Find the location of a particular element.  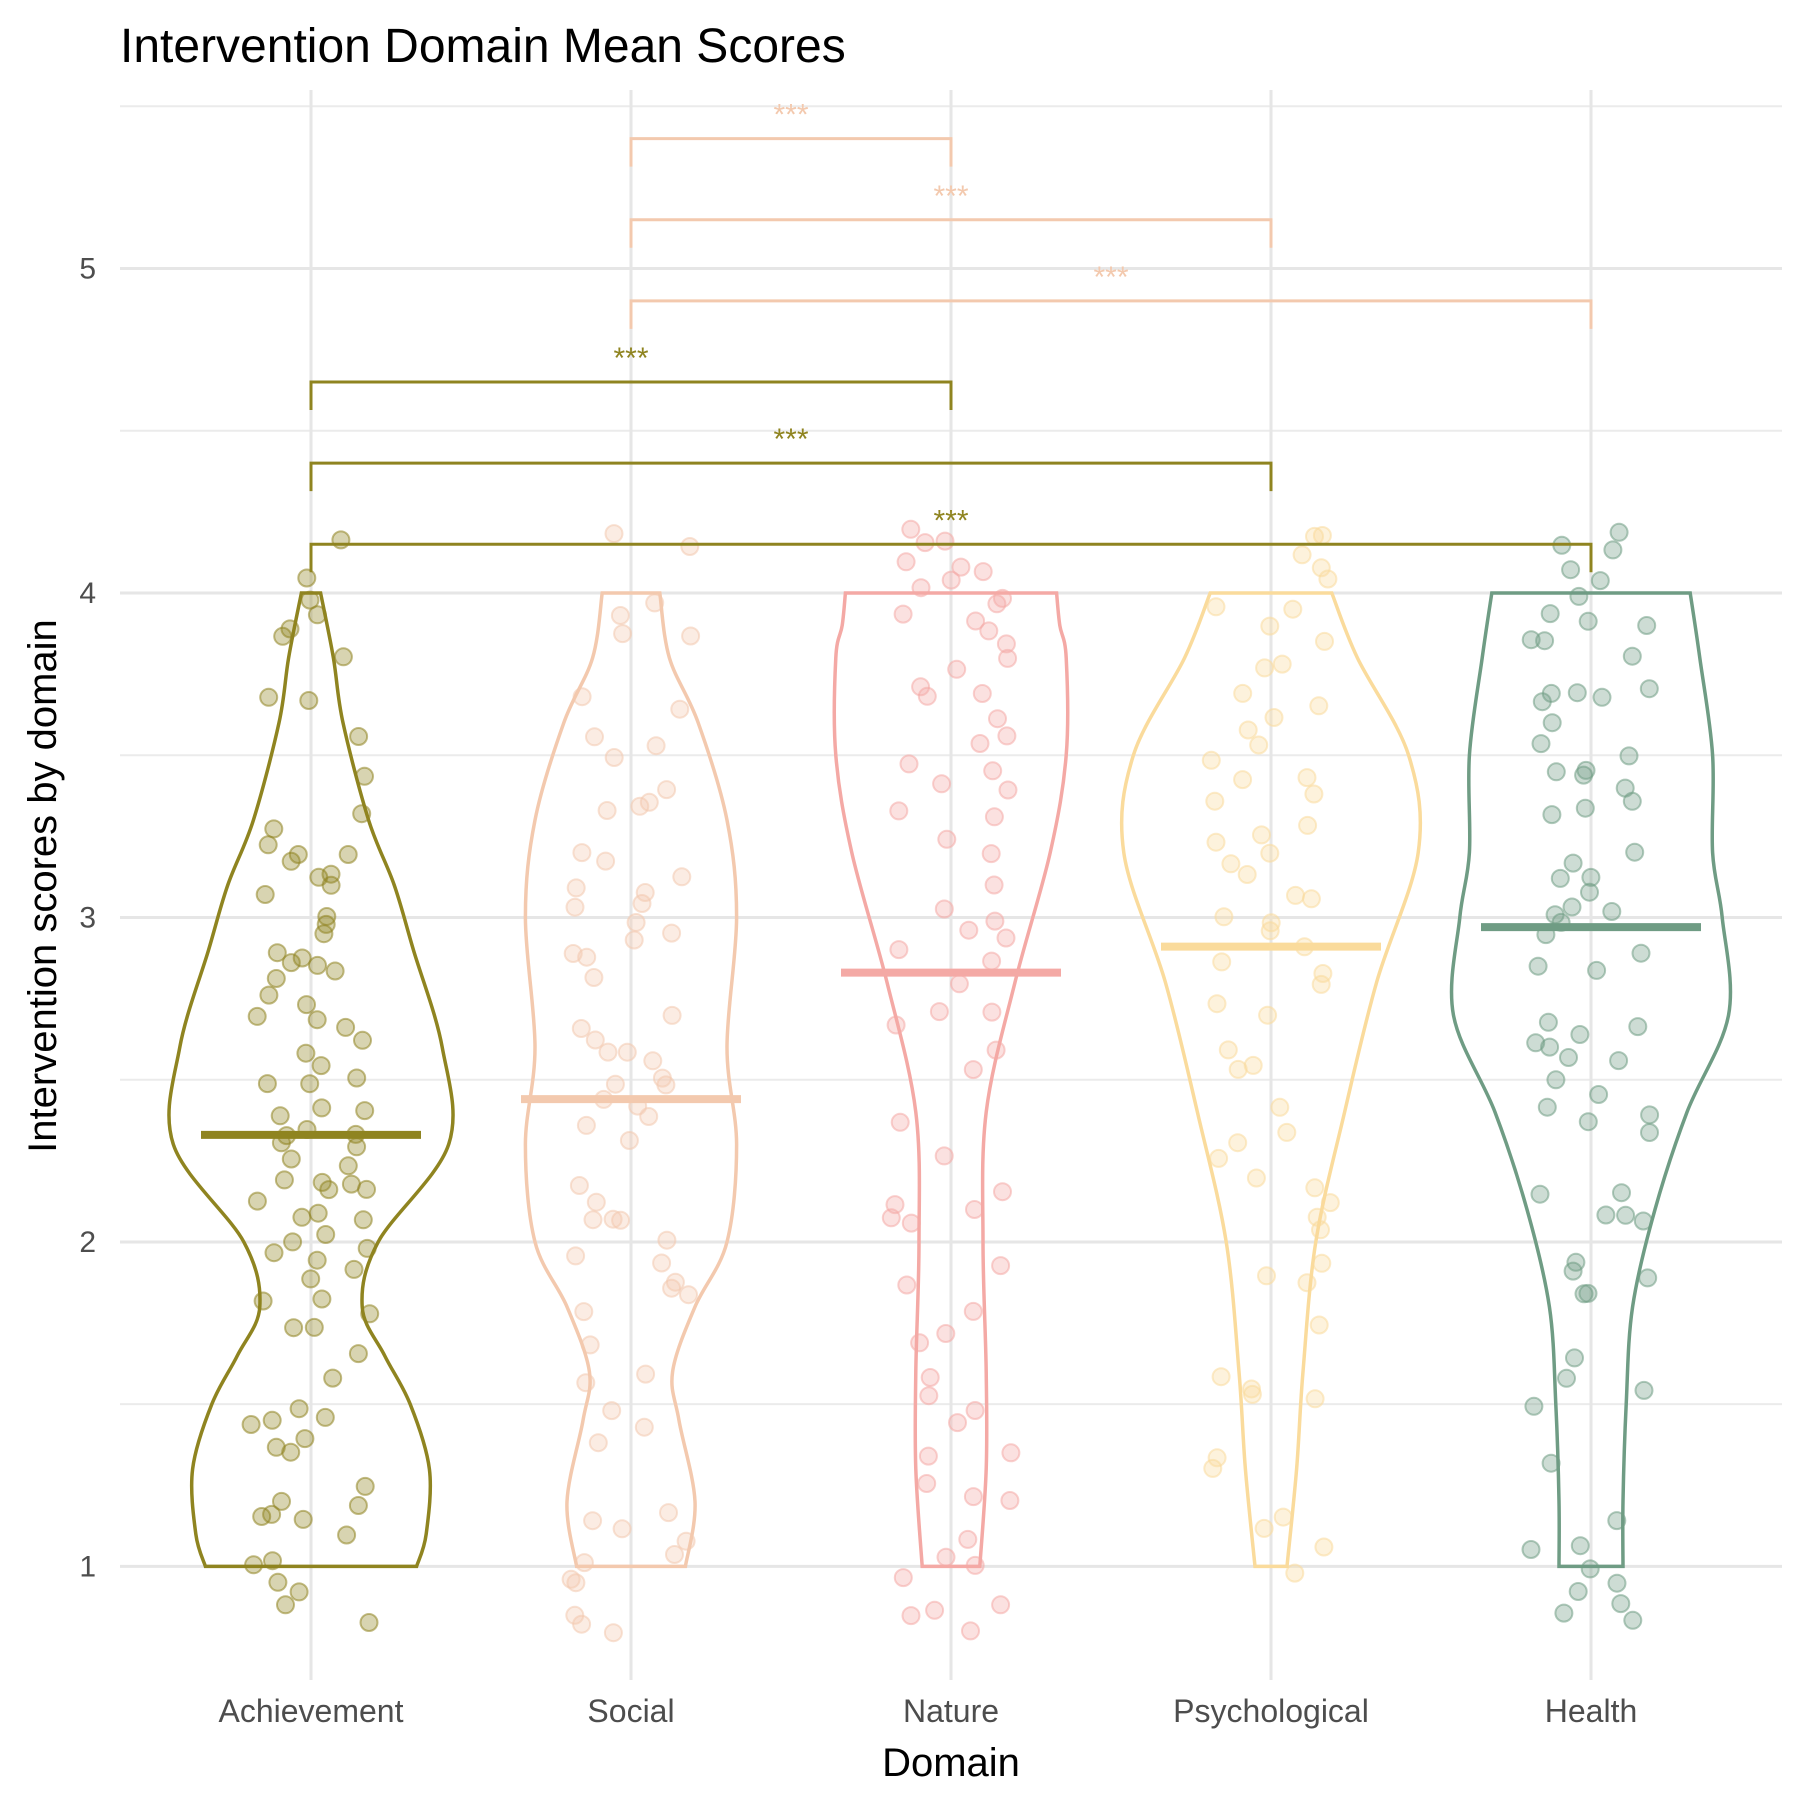

x-tick-label: Psychological is located at coordinates (1271, 1711).